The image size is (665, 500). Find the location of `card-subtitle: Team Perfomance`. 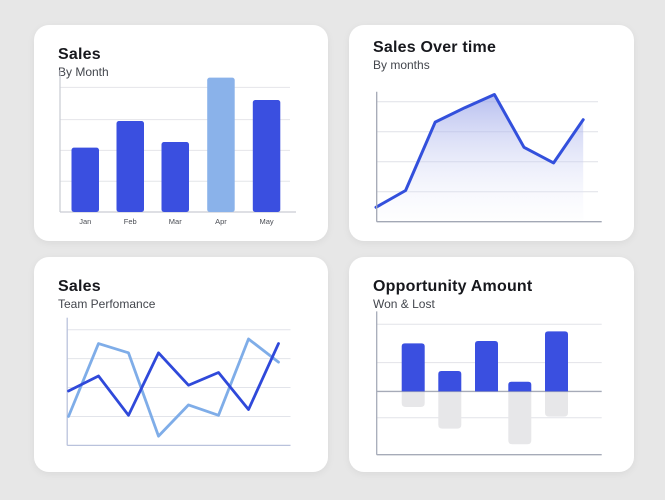

card-subtitle: Team Perfomance is located at coordinates (107, 304).